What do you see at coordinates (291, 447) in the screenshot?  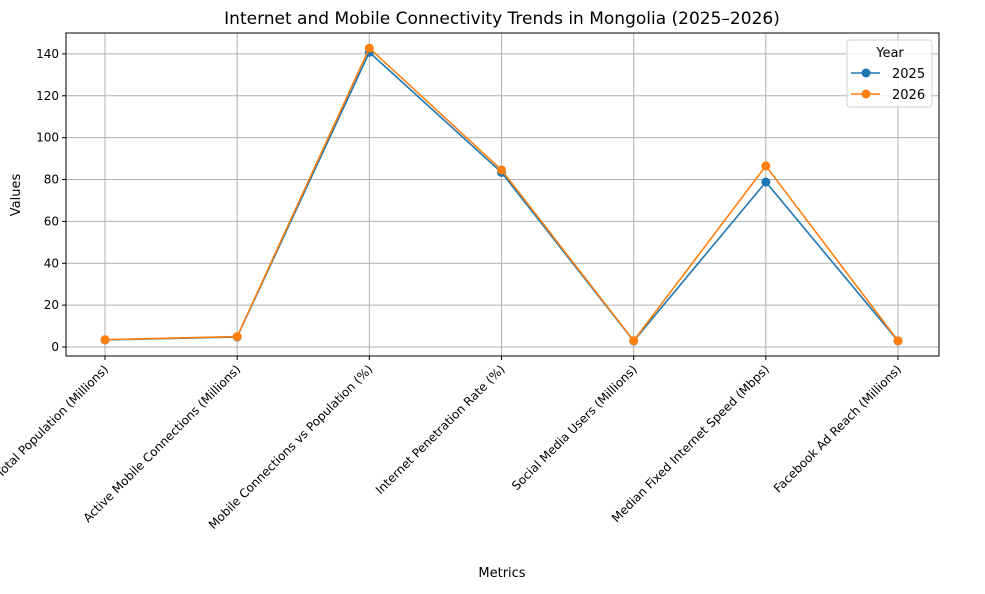 I see `x-tick-label: Mobile Connections vs Population (%)` at bounding box center [291, 447].